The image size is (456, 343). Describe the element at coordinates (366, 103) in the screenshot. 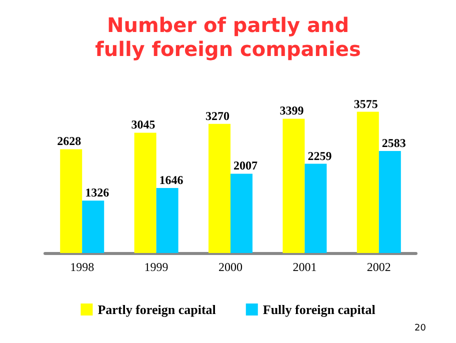

I see `data-label: 3575` at that location.